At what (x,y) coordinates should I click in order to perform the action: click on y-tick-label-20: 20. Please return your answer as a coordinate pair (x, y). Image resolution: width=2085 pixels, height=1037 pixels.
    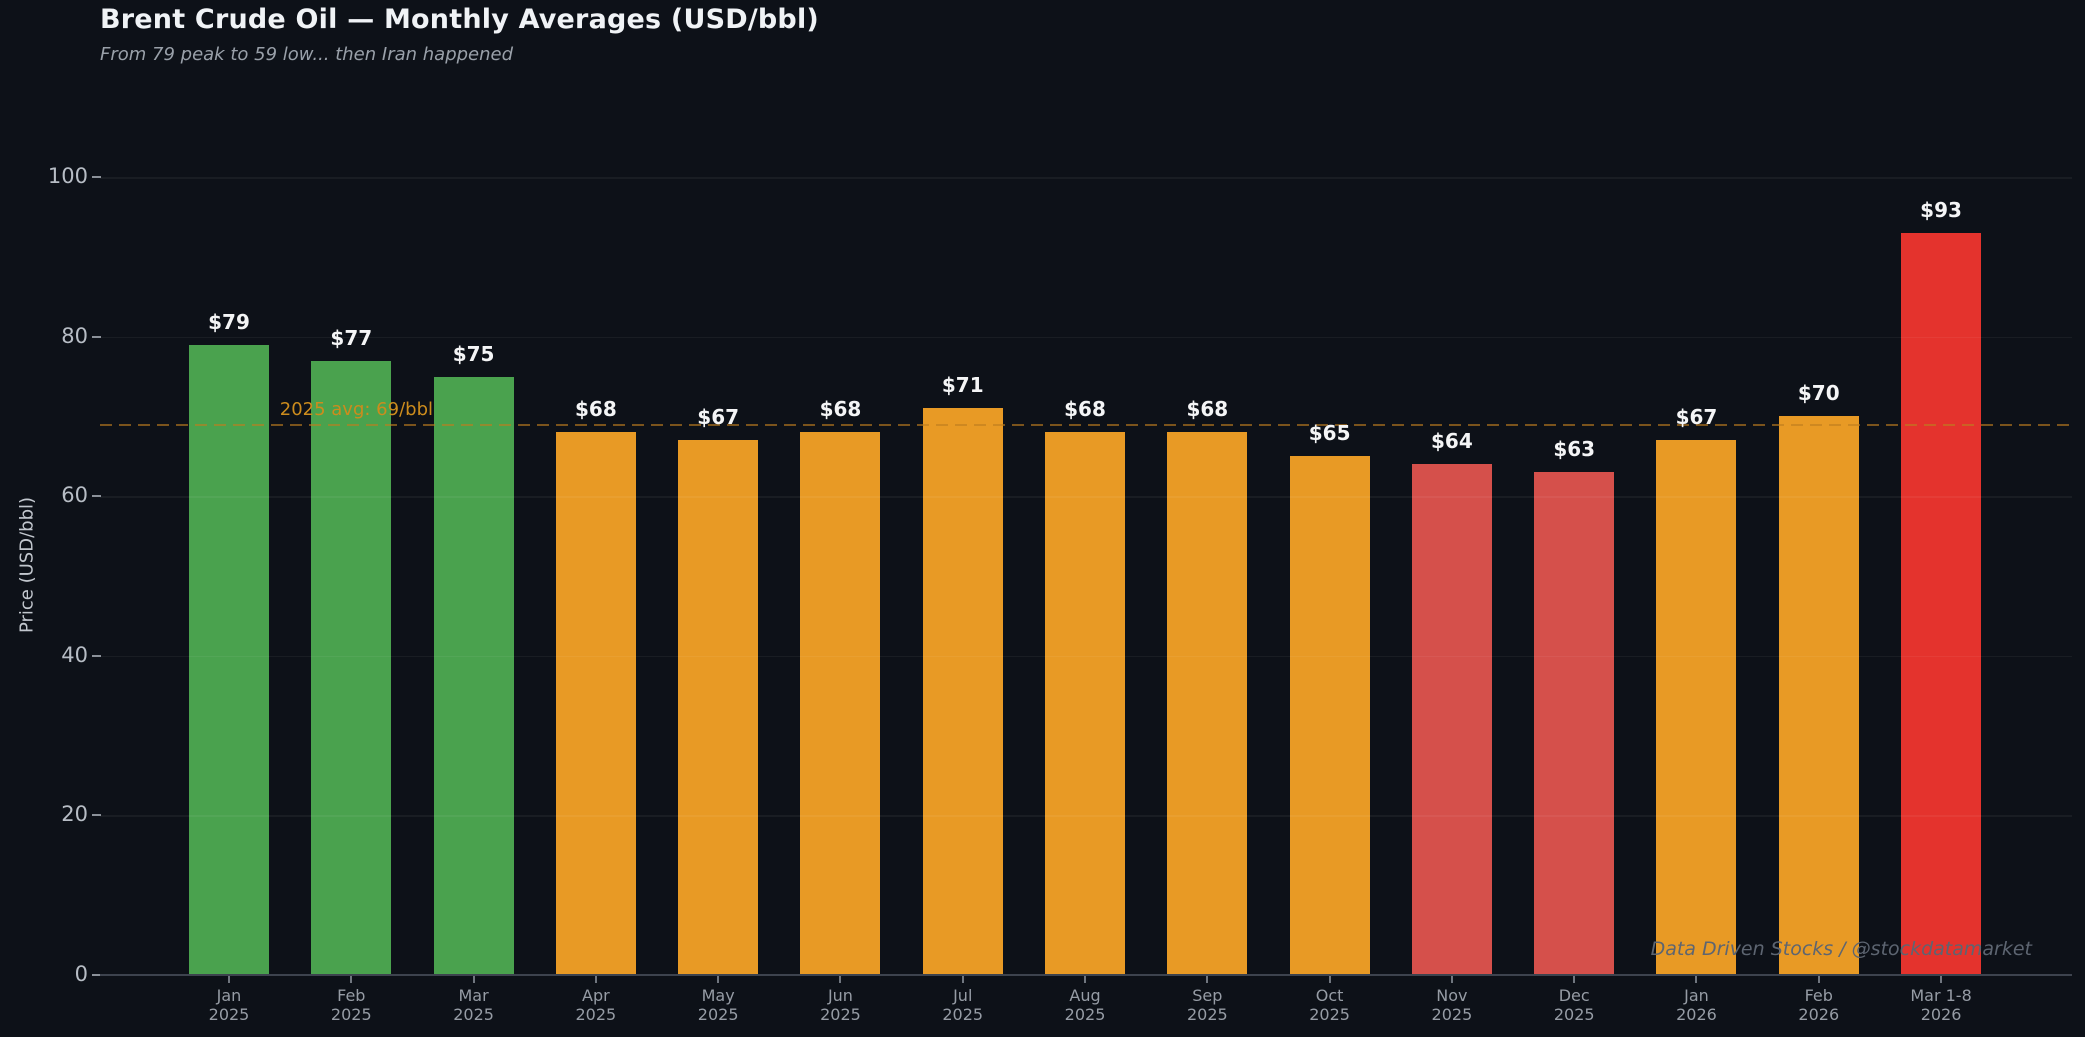
    Looking at the image, I should click on (74, 814).